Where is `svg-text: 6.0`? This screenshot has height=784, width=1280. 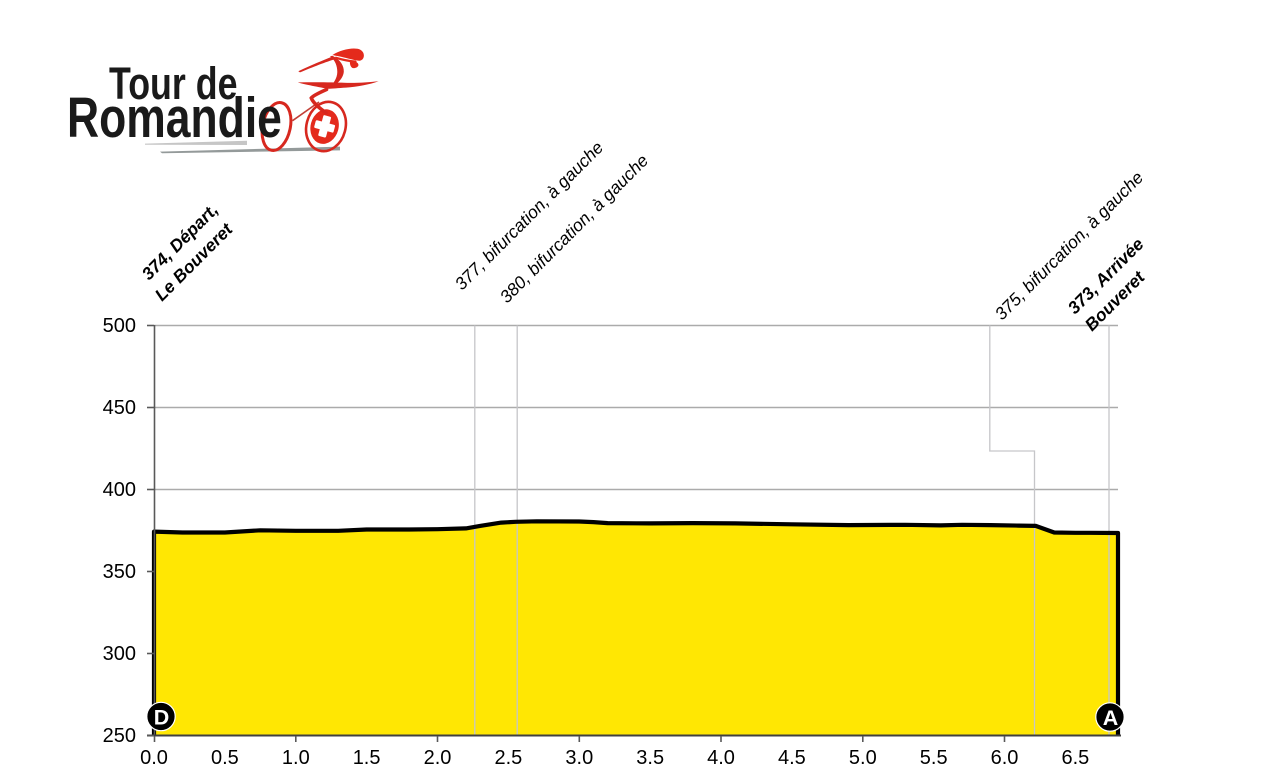
svg-text: 6.0 is located at coordinates (1005, 758).